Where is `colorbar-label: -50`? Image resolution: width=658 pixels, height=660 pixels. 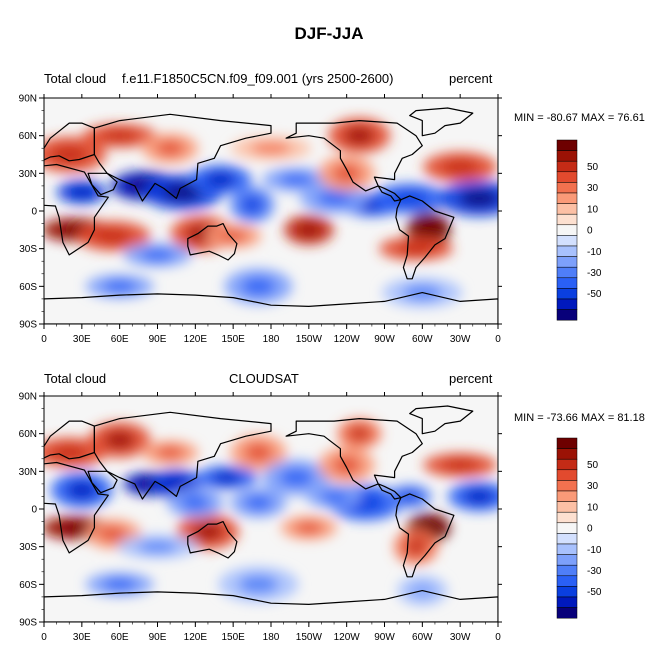
colorbar-label: -50 is located at coordinates (594, 592).